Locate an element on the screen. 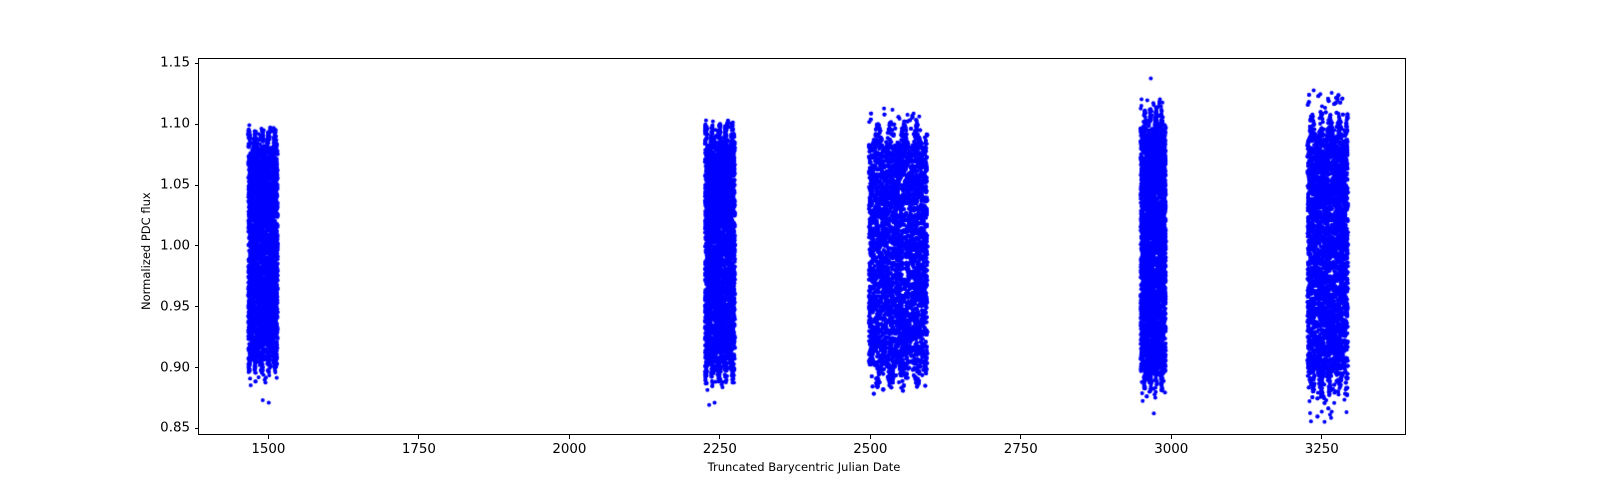 This screenshot has height=500, width=1600. y-tick-label: 1.00 is located at coordinates (175, 246).